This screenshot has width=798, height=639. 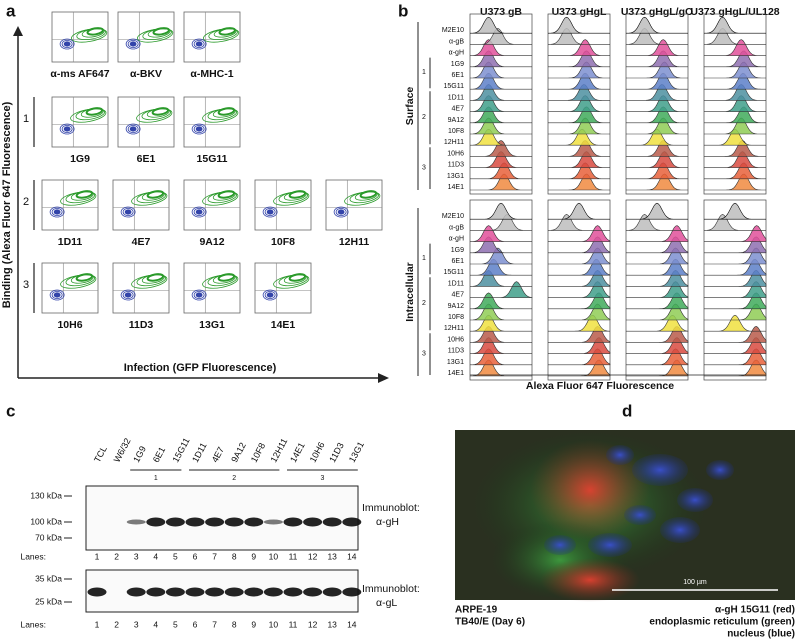 I want to click on axis-title: Binding (Alexa Fluor 647 Fluorescence), so click(x=7, y=204).